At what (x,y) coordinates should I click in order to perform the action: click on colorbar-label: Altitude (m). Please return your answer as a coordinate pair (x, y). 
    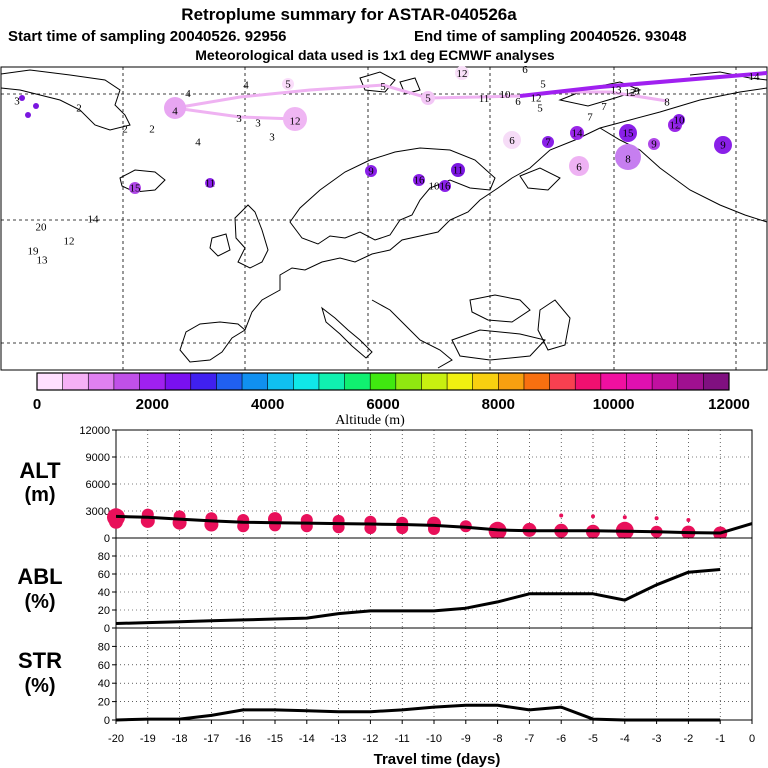
    Looking at the image, I should click on (370, 420).